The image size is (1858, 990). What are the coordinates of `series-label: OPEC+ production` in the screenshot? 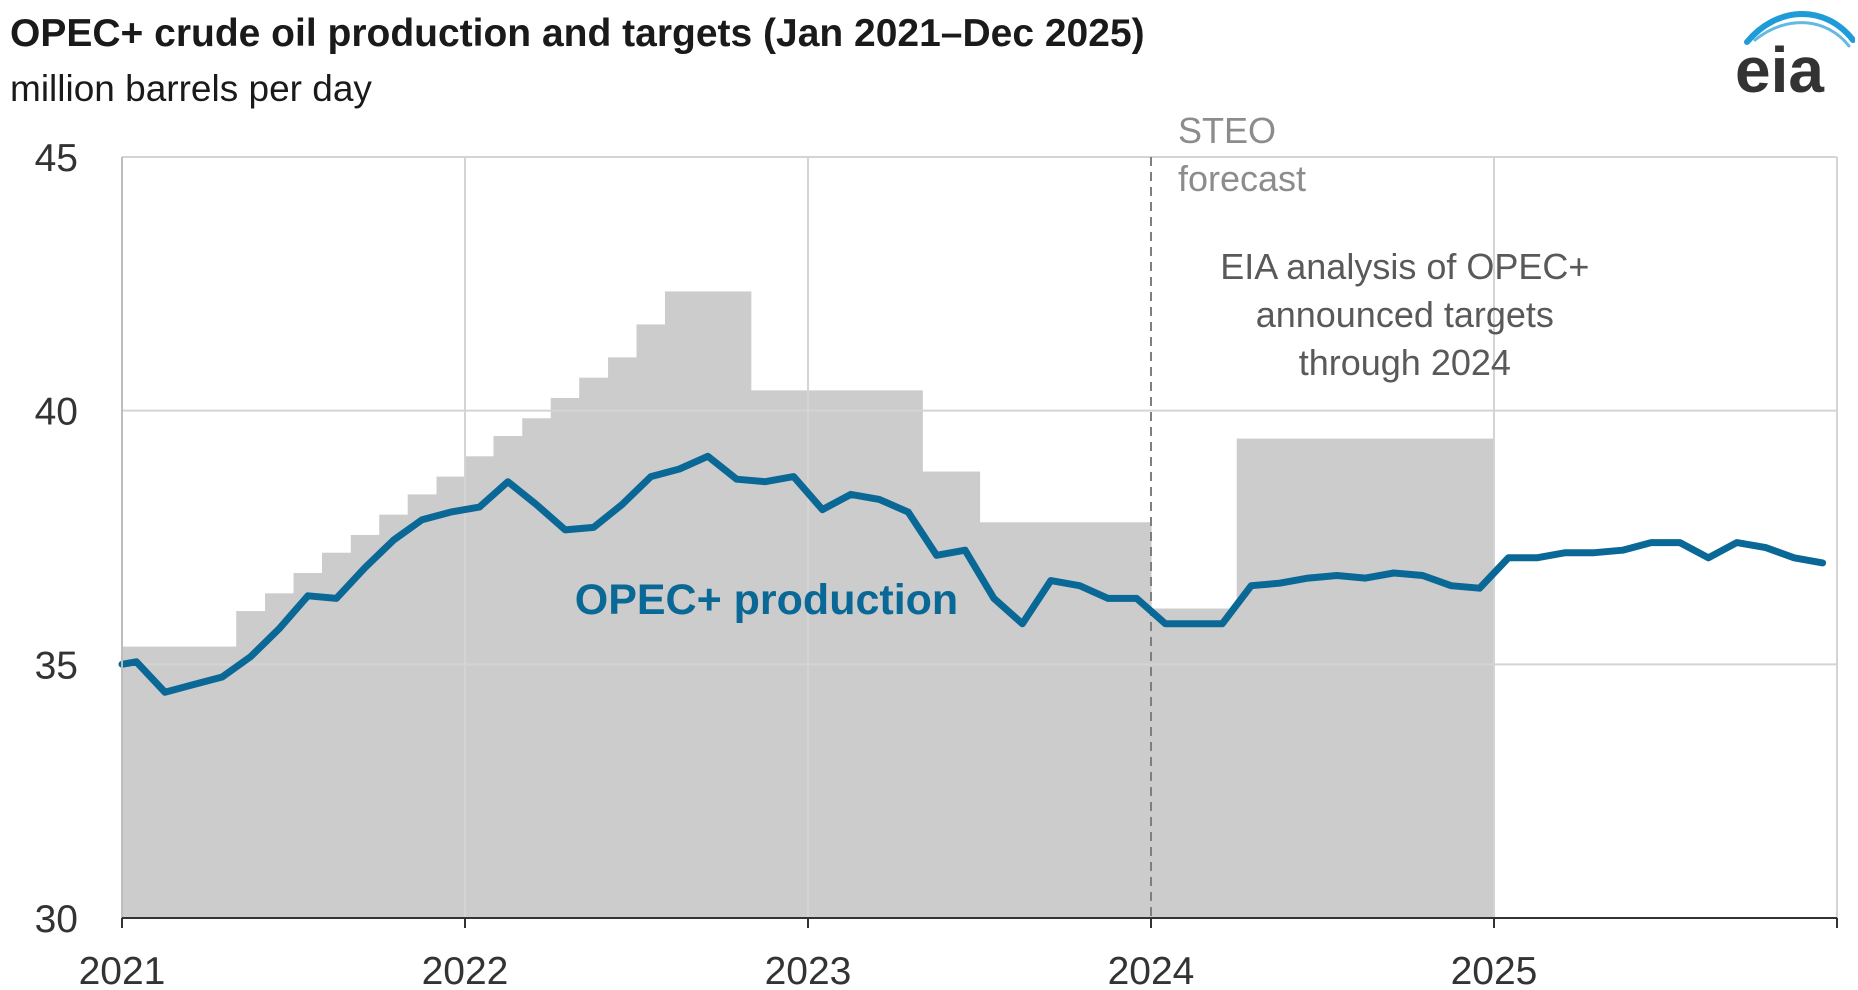 It's located at (766, 600).